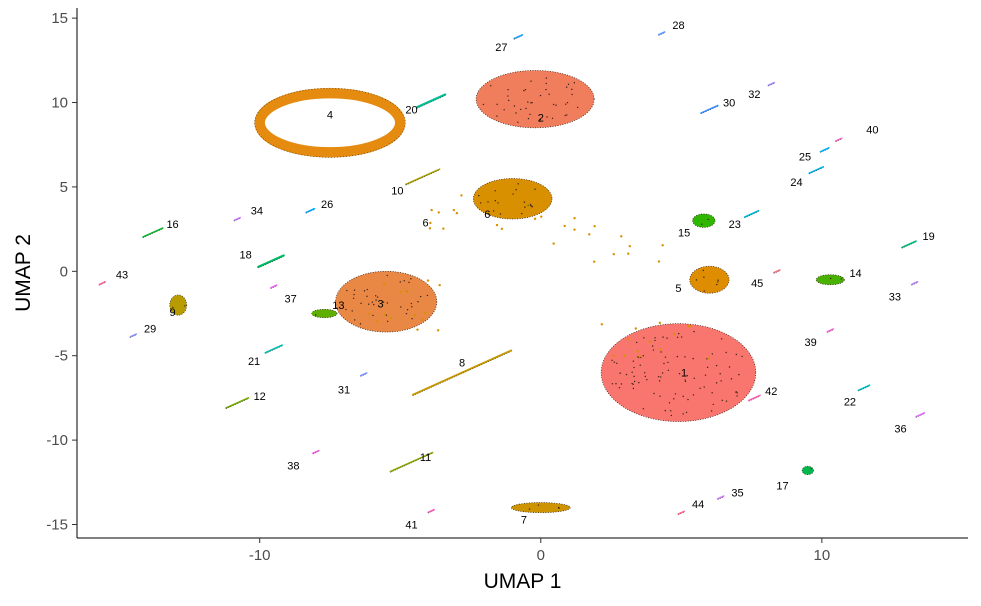 The height and width of the screenshot is (606, 981). Describe the element at coordinates (260, 555) in the screenshot. I see `x-tick-label: -10` at that location.